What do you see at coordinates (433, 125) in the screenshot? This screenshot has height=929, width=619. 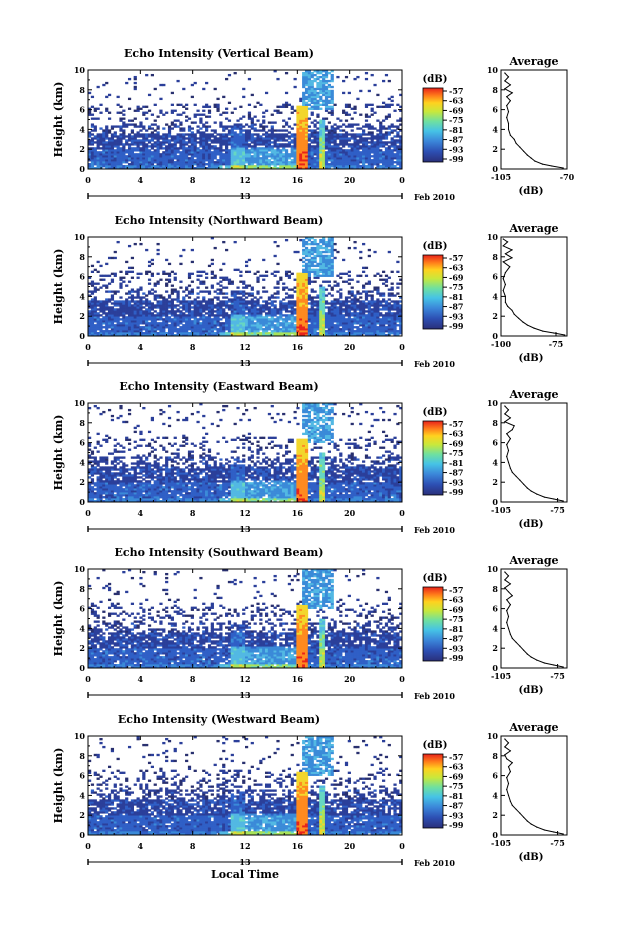 I see `colorbar` at bounding box center [433, 125].